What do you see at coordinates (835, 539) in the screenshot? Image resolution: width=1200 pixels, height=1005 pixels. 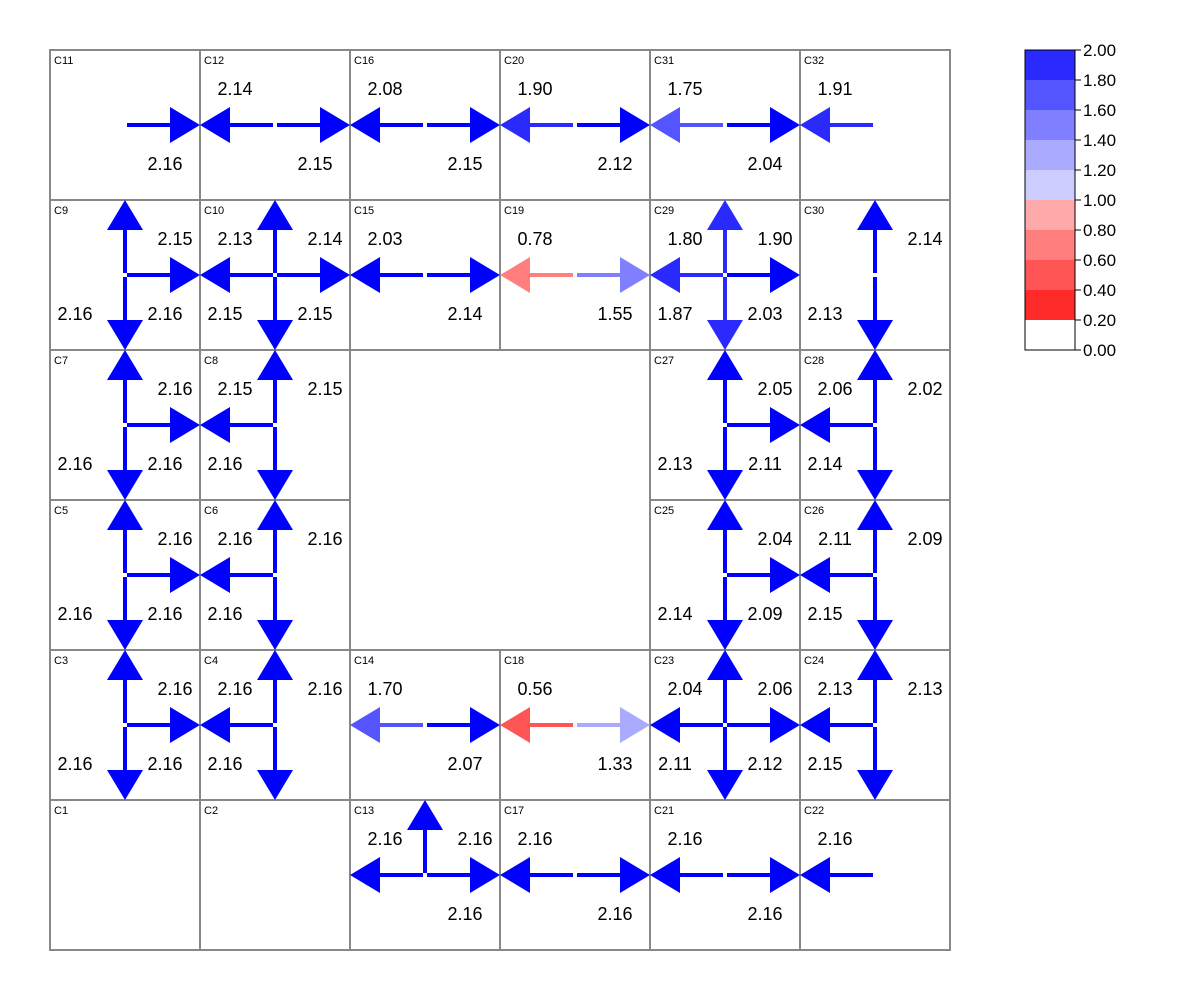 I see `flow-value-label: 2.11` at bounding box center [835, 539].